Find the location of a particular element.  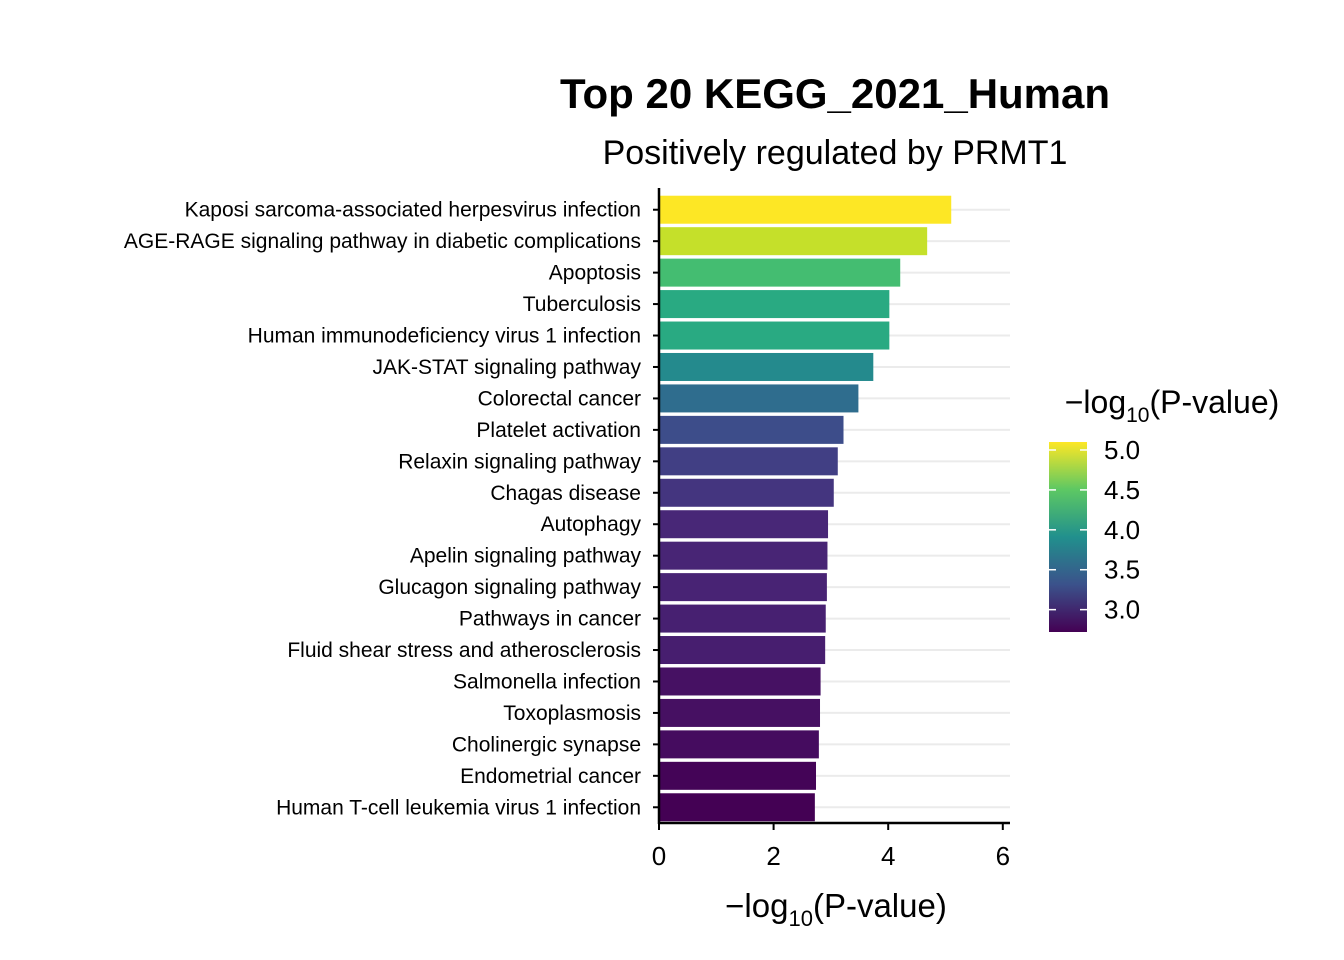

bar-colorectal-cancer is located at coordinates (759, 398).